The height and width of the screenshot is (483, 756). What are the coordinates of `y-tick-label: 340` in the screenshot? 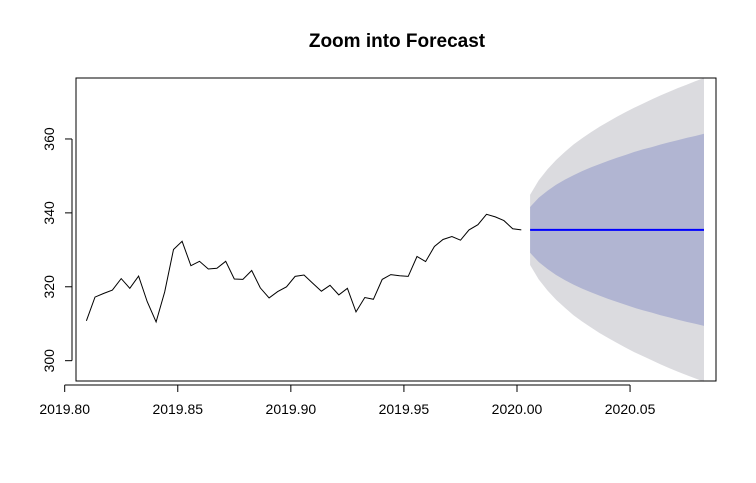 It's located at (49, 213).